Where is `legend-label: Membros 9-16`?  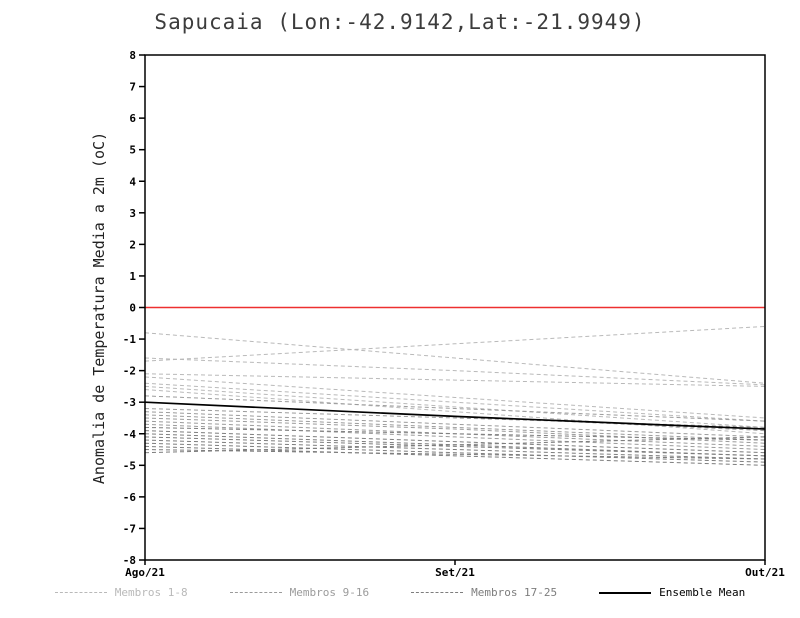 legend-label: Membros 9-16 is located at coordinates (329, 592).